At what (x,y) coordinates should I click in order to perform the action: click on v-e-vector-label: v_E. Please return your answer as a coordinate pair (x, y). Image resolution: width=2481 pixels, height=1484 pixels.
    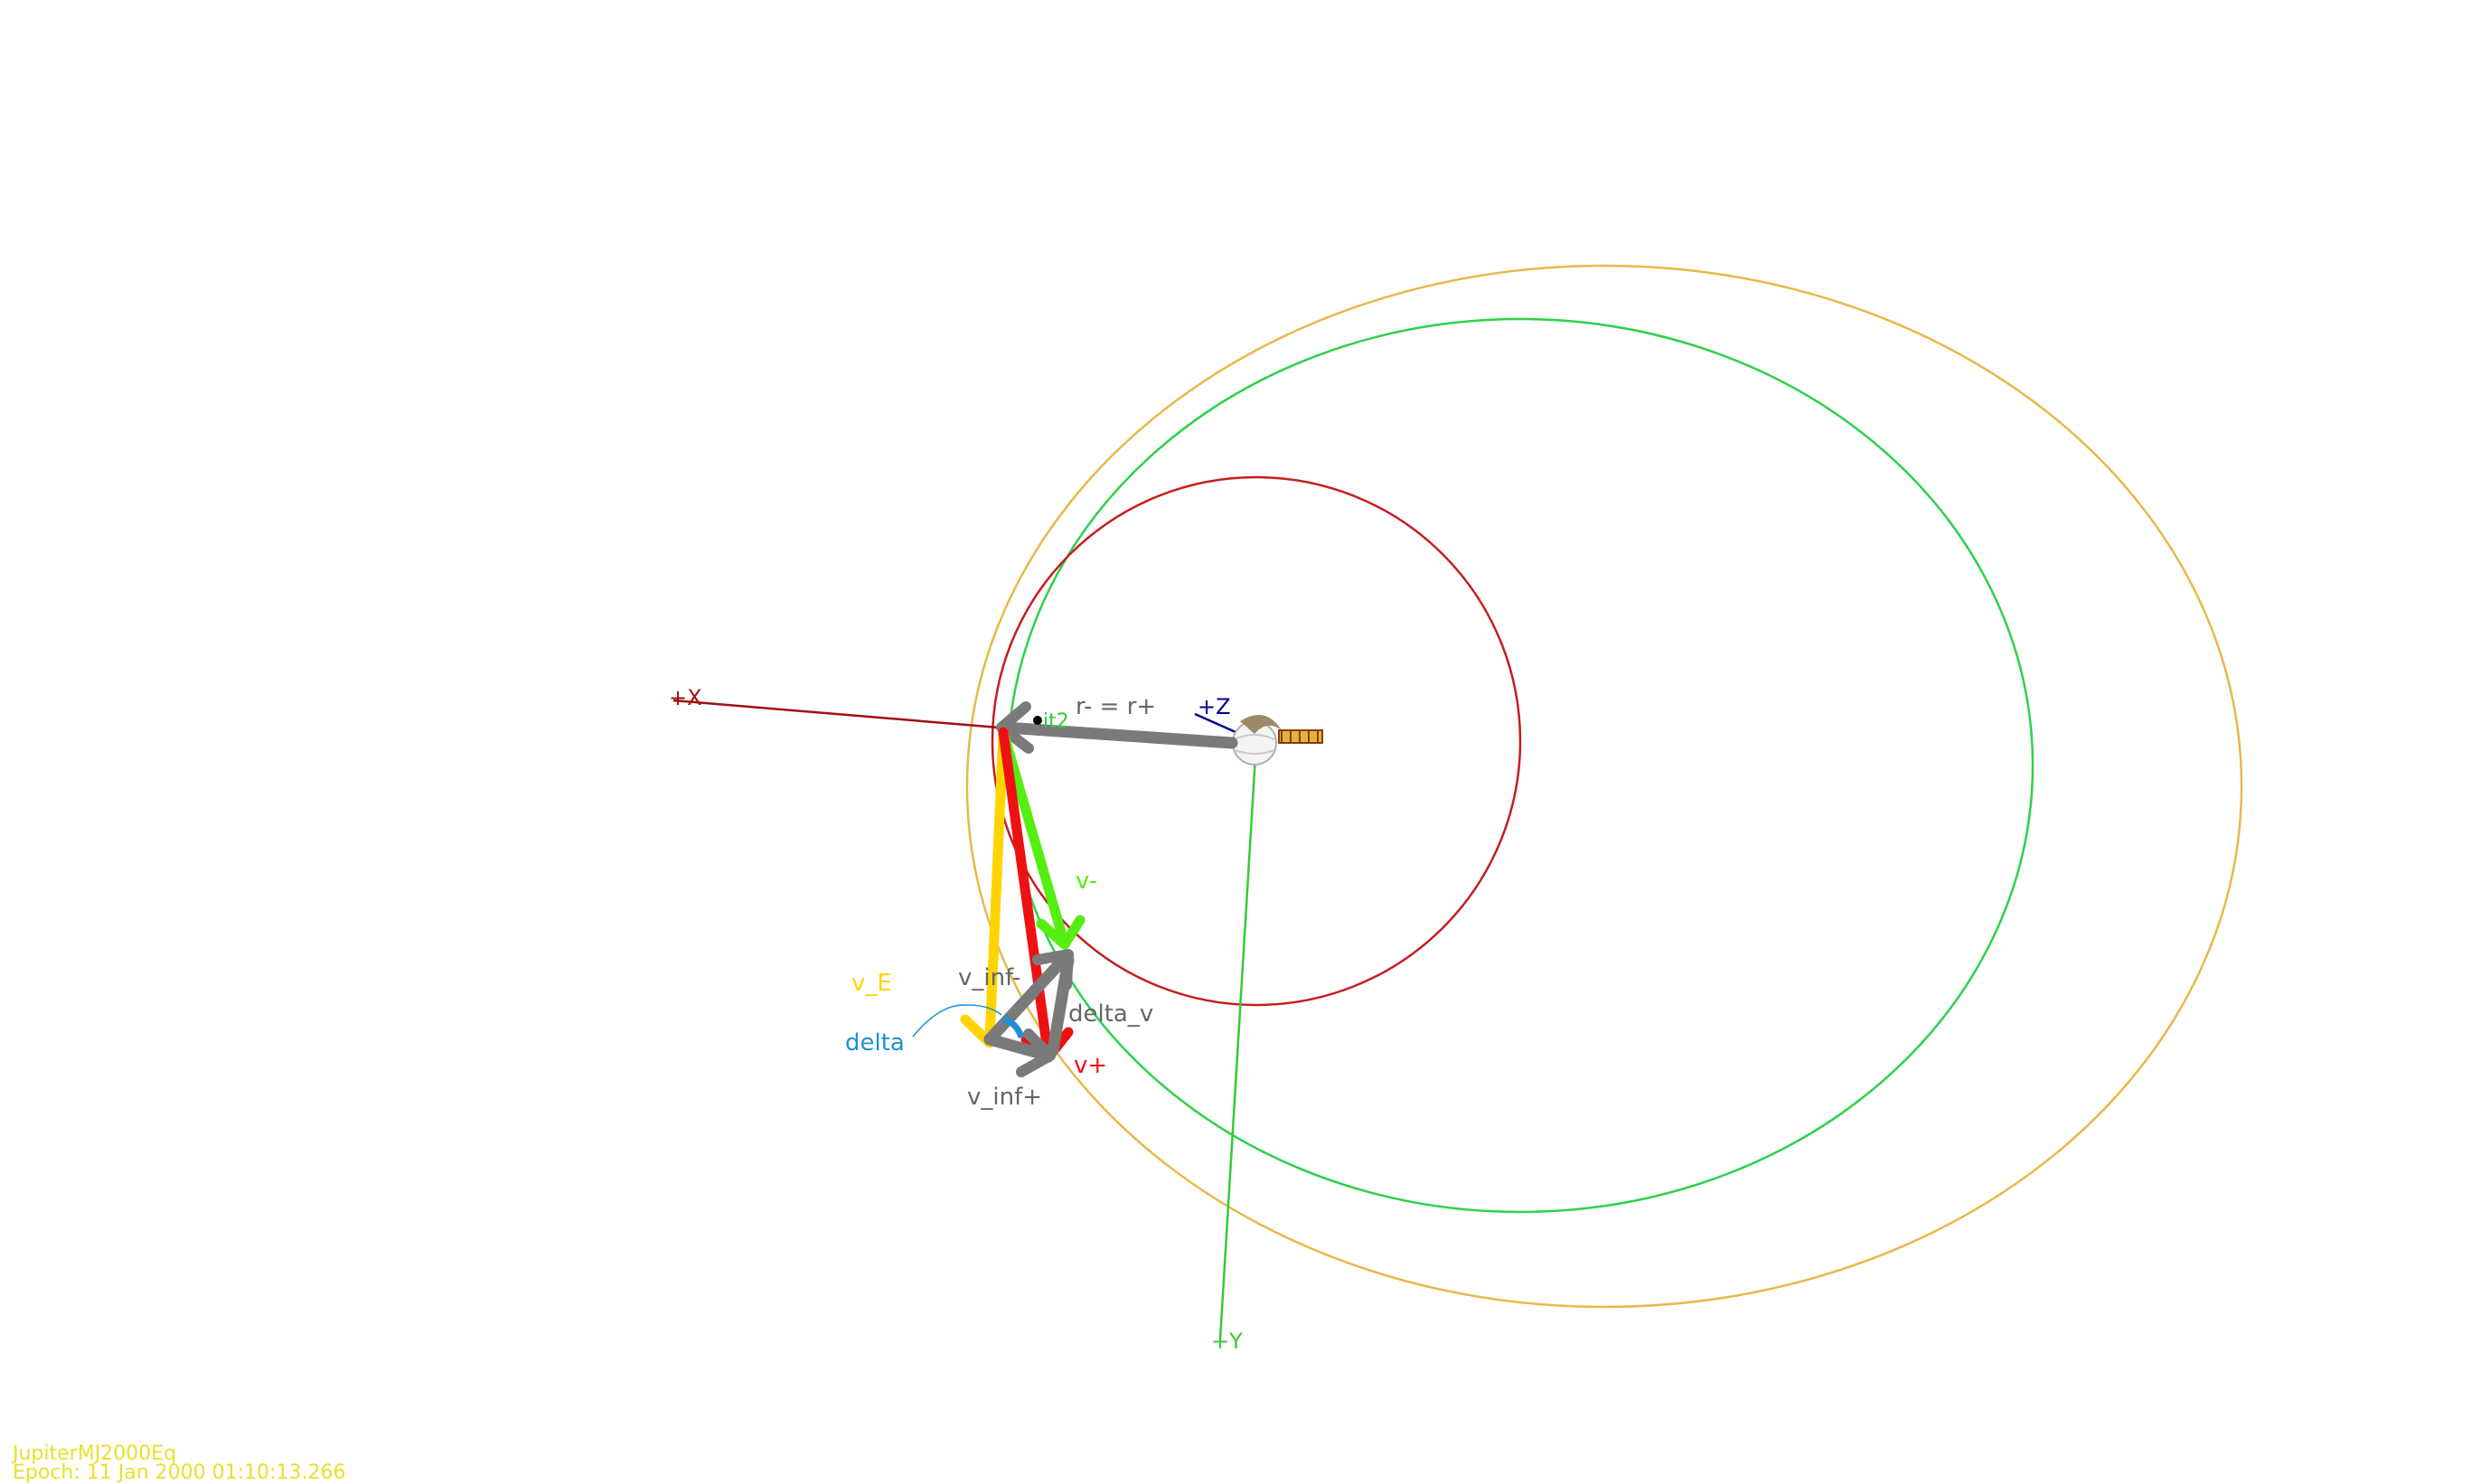
    Looking at the image, I should click on (871, 983).